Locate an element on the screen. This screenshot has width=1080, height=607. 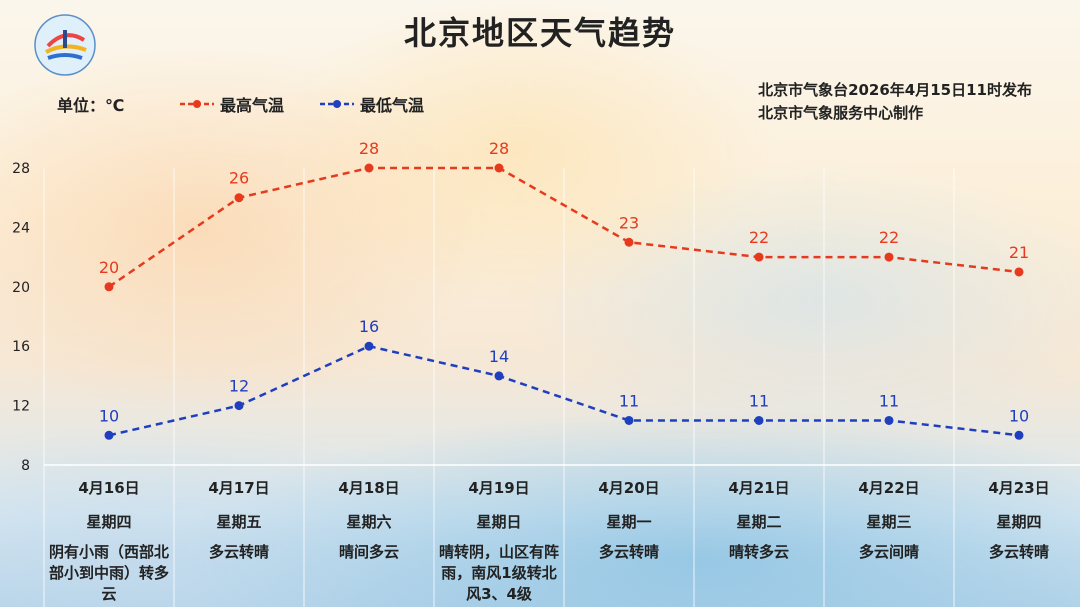
legend-low-line-icon is located at coordinates (337, 104).